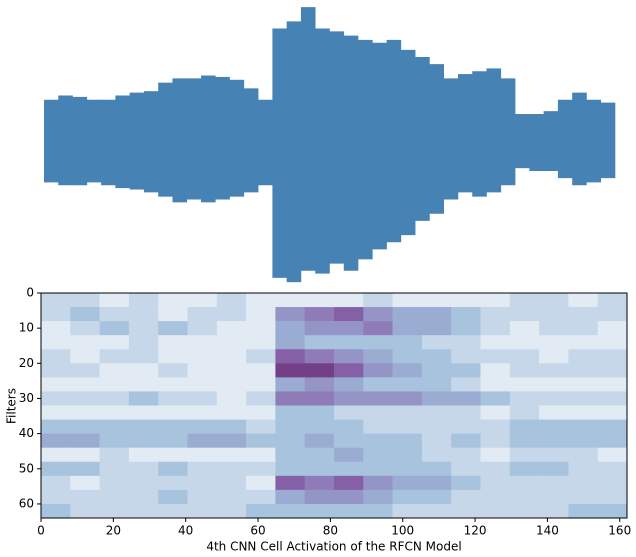 Image resolution: width=636 pixels, height=557 pixels. Describe the element at coordinates (113, 531) in the screenshot. I see `x-tick-label: 20` at that location.